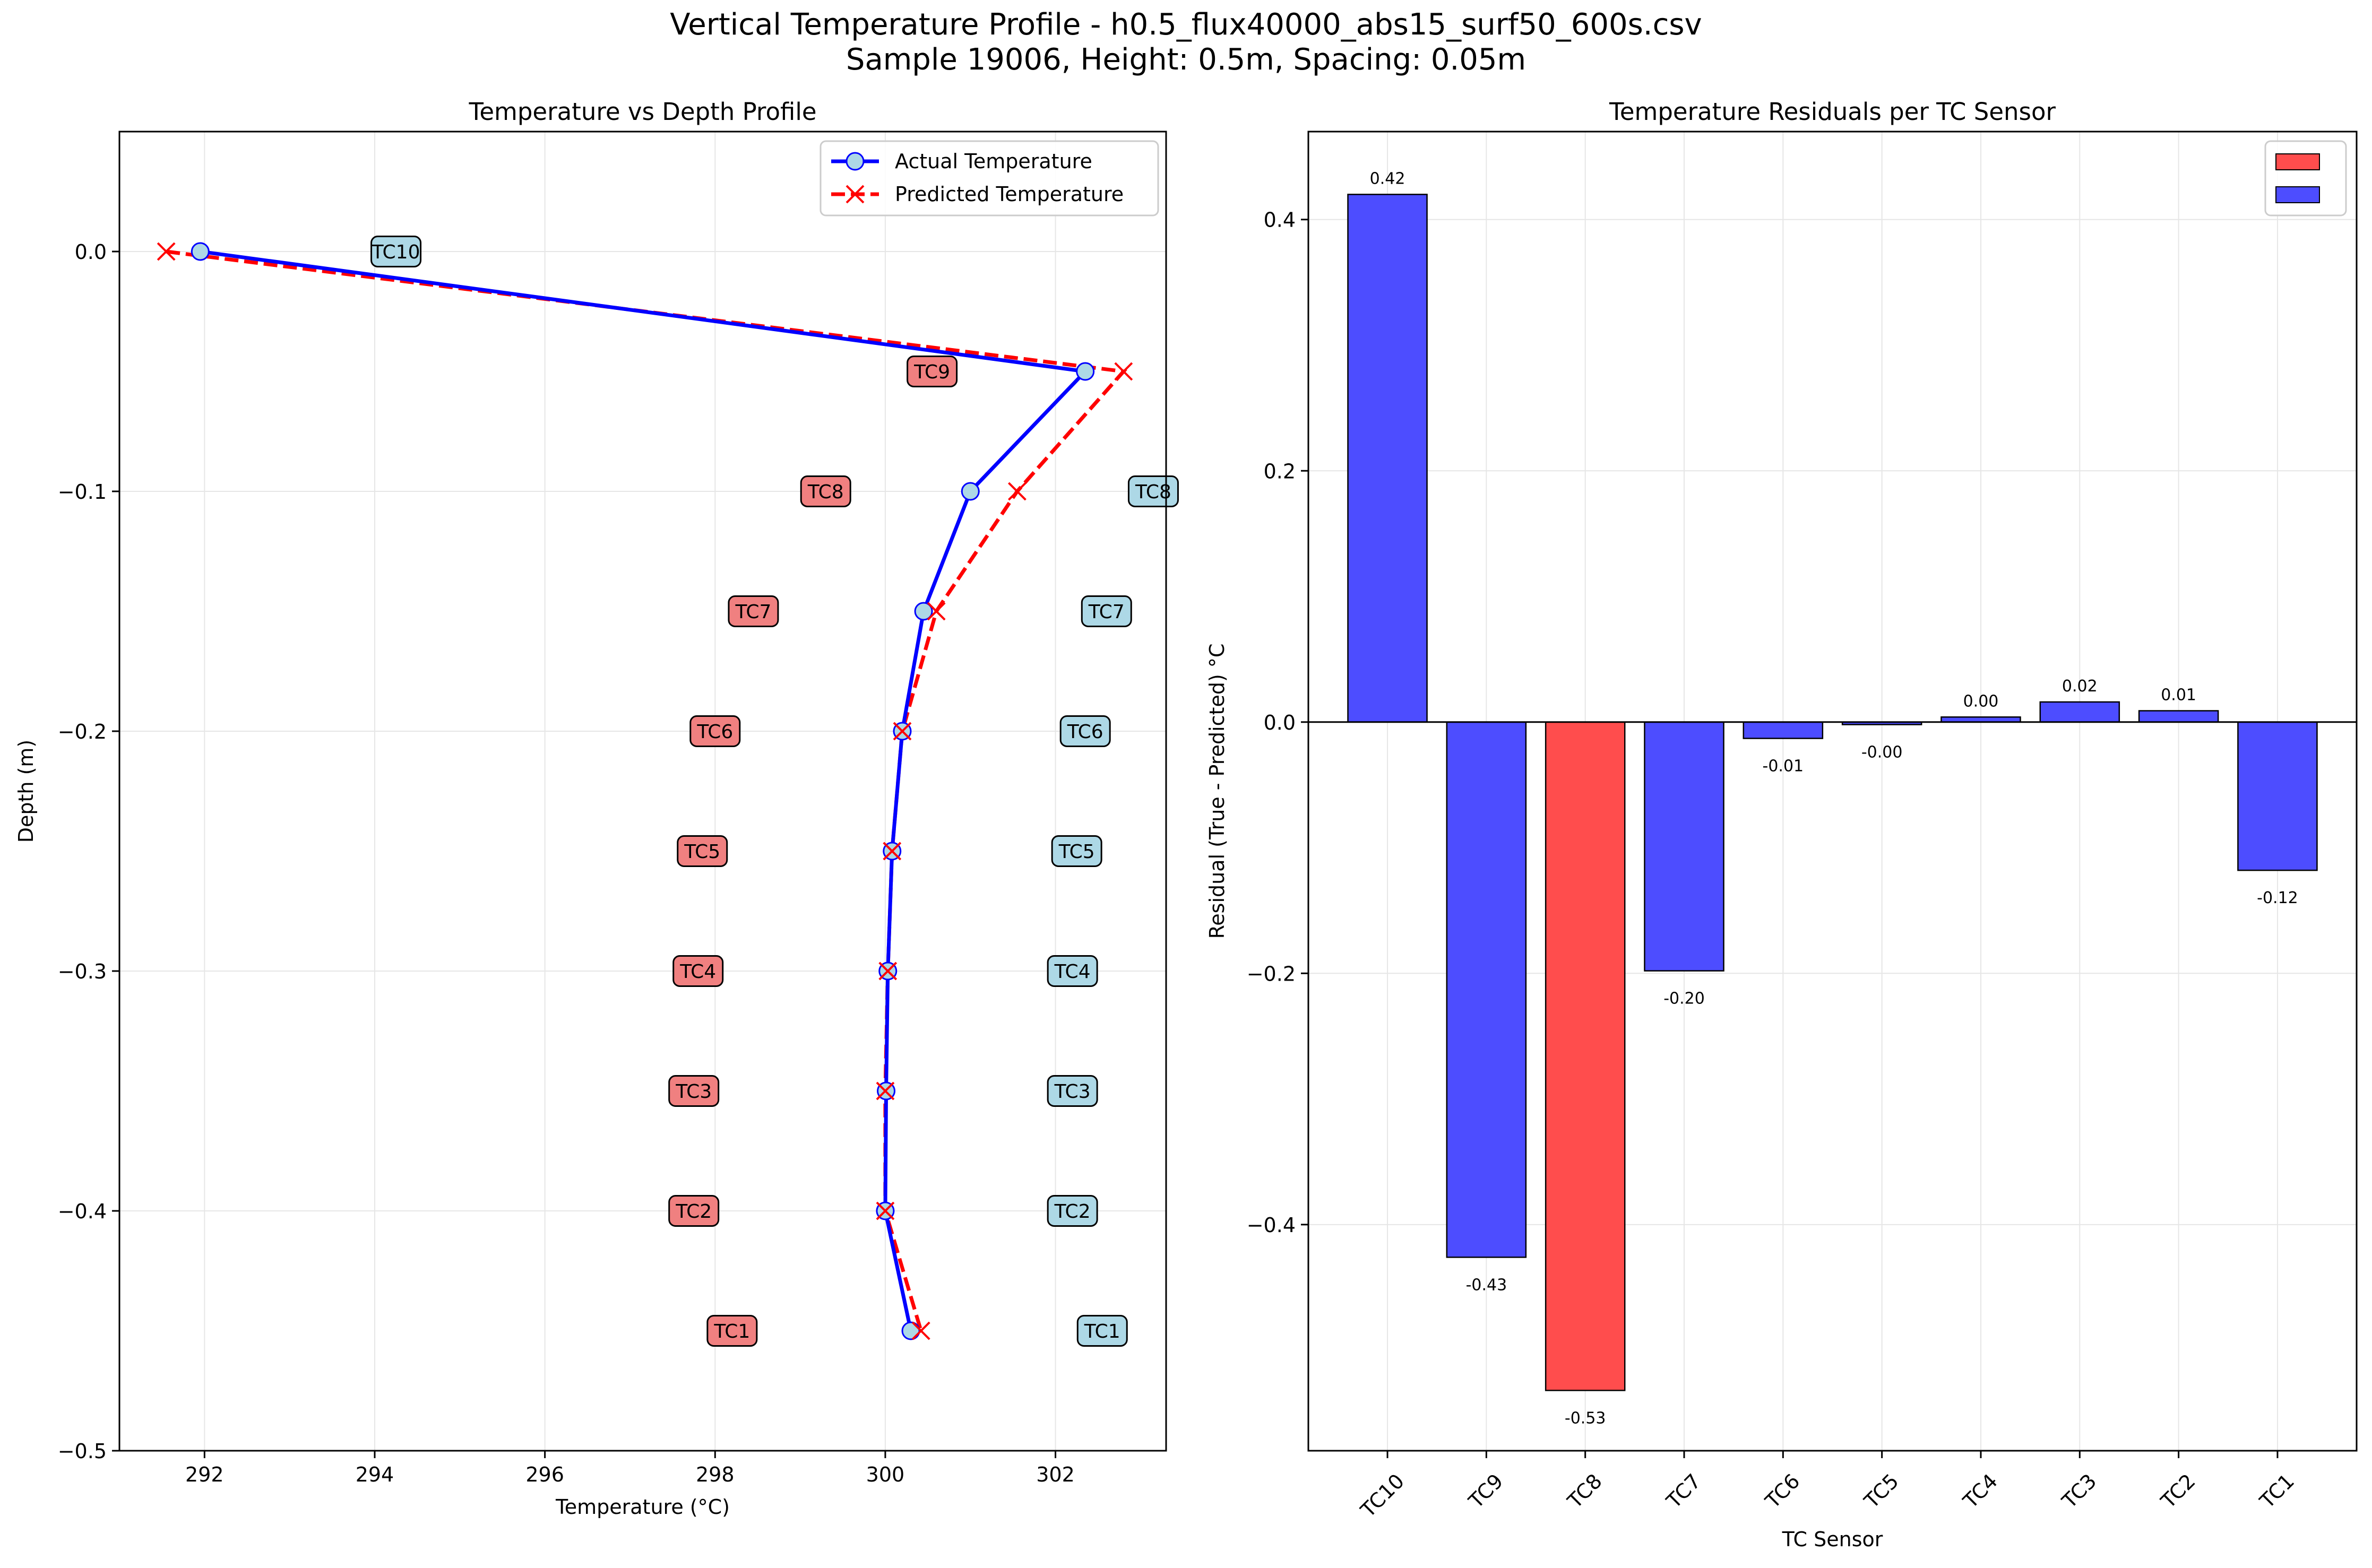 The image size is (2372, 1568). What do you see at coordinates (855, 194) in the screenshot?
I see `legend-predicted-marker` at bounding box center [855, 194].